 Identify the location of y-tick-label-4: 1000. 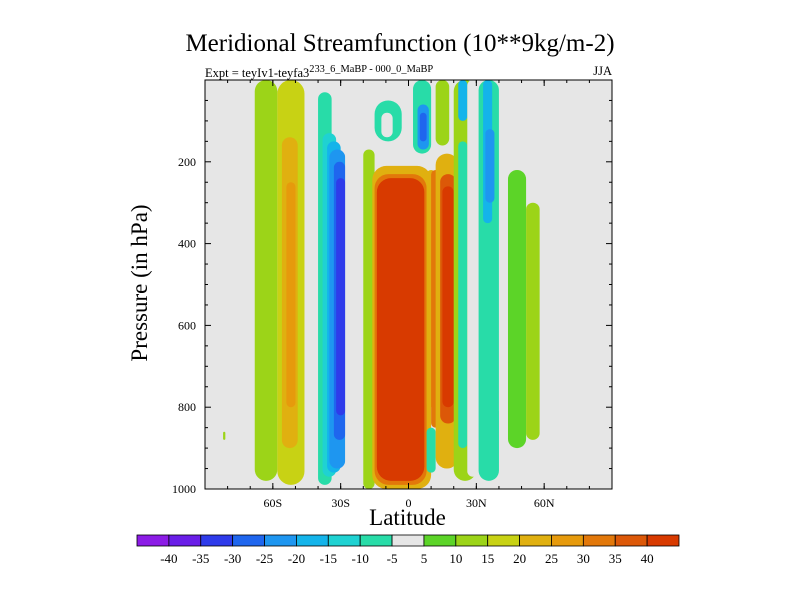
(184, 489).